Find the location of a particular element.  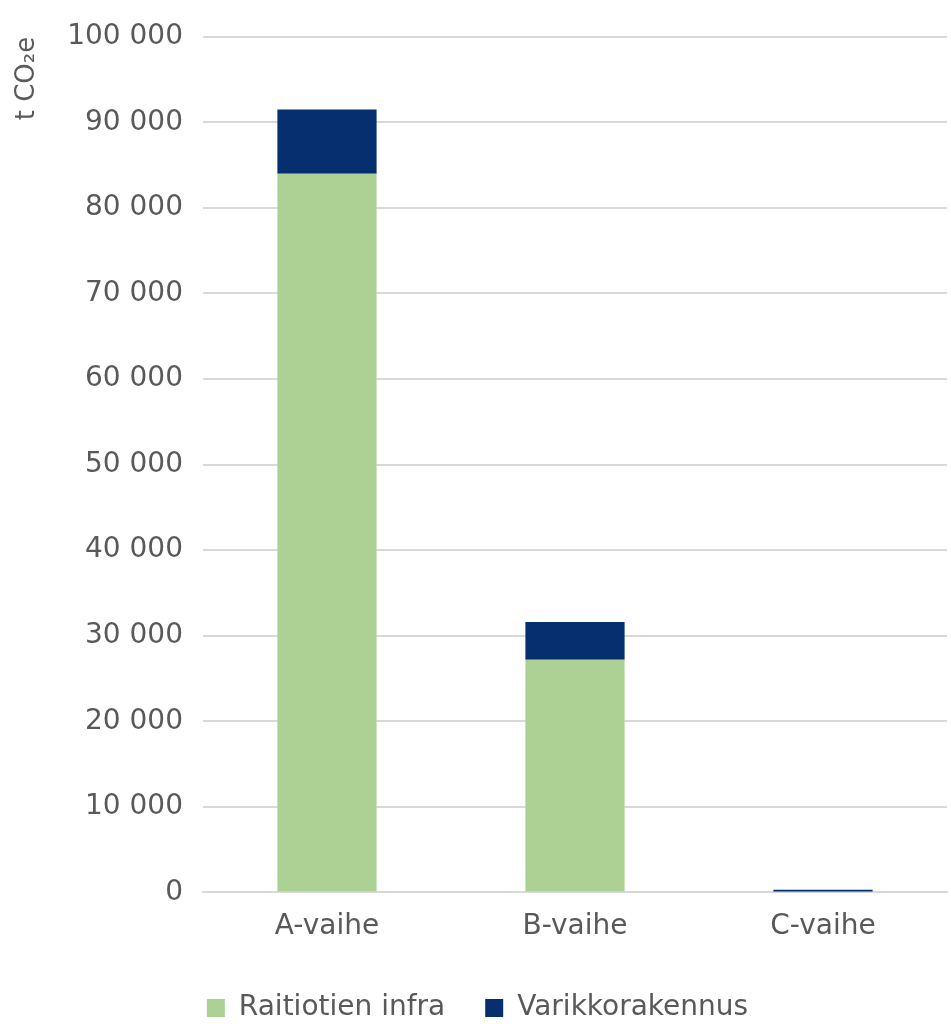

x-tick-label: B-vaihe is located at coordinates (575, 925).